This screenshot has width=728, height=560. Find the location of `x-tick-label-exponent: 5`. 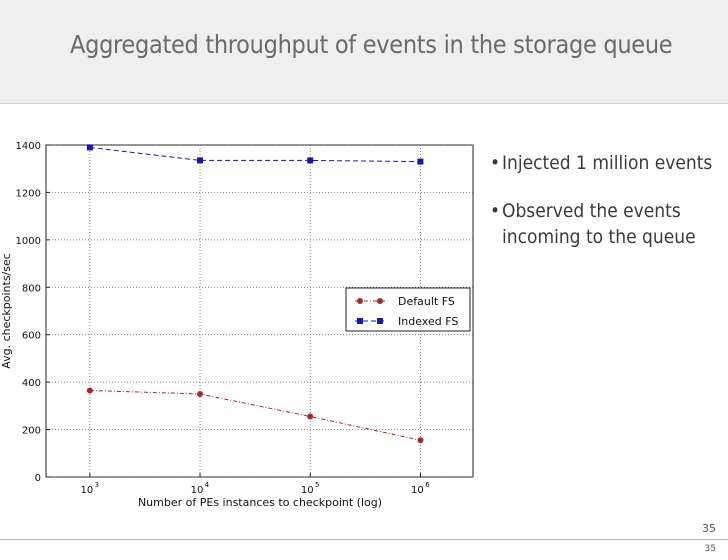

x-tick-label-exponent: 5 is located at coordinates (317, 485).